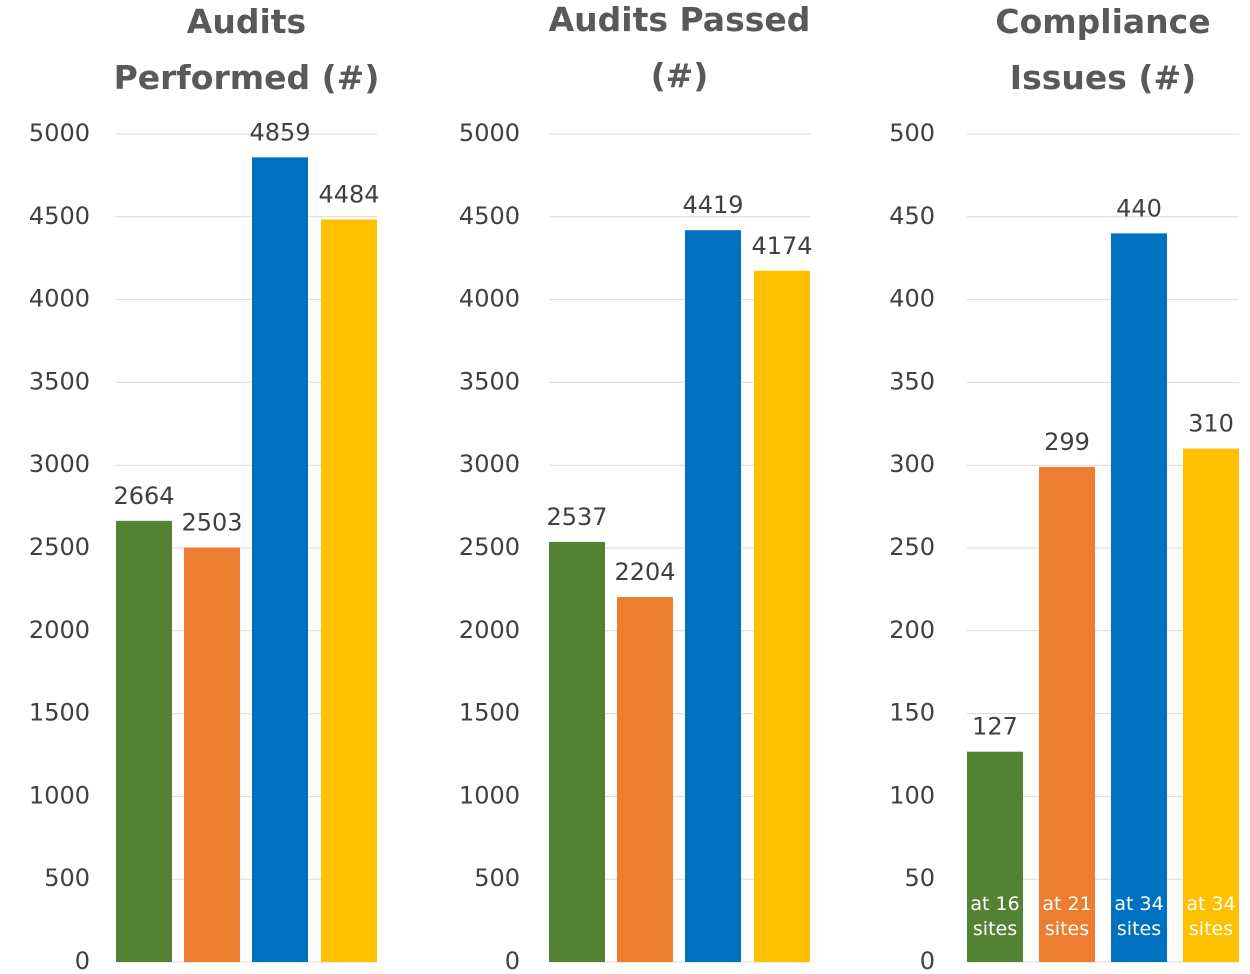 The width and height of the screenshot is (1250, 974). What do you see at coordinates (576, 517) in the screenshot?
I see `value-label: 2537` at bounding box center [576, 517].